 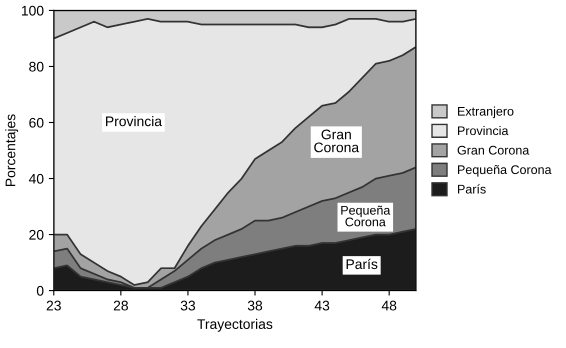 I want to click on y-tick-label: 100, so click(x=33, y=11).